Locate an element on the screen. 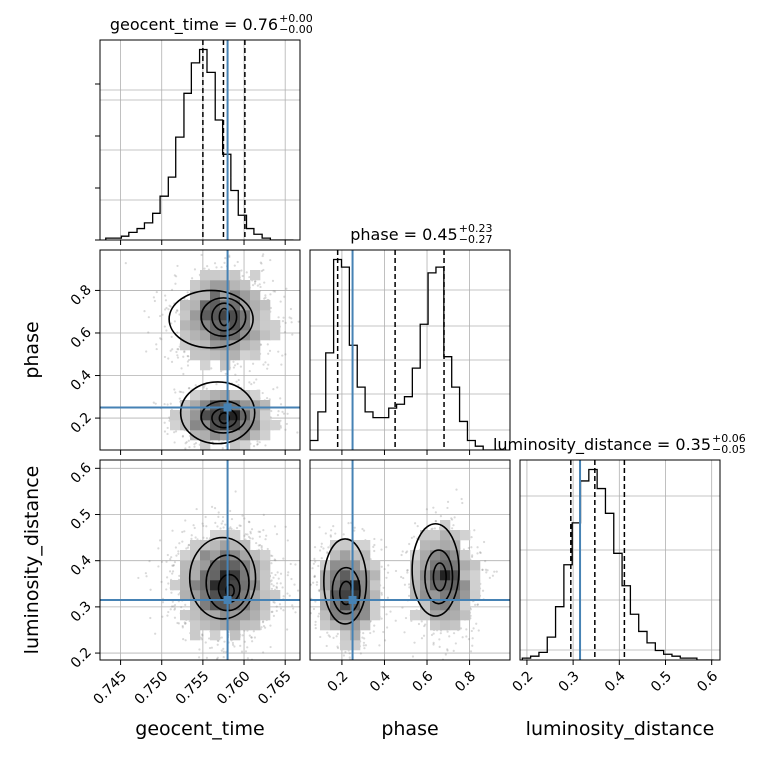 The height and width of the screenshot is (760, 760). joint-panel-geocent_time-vs-phase is located at coordinates (198, 351).